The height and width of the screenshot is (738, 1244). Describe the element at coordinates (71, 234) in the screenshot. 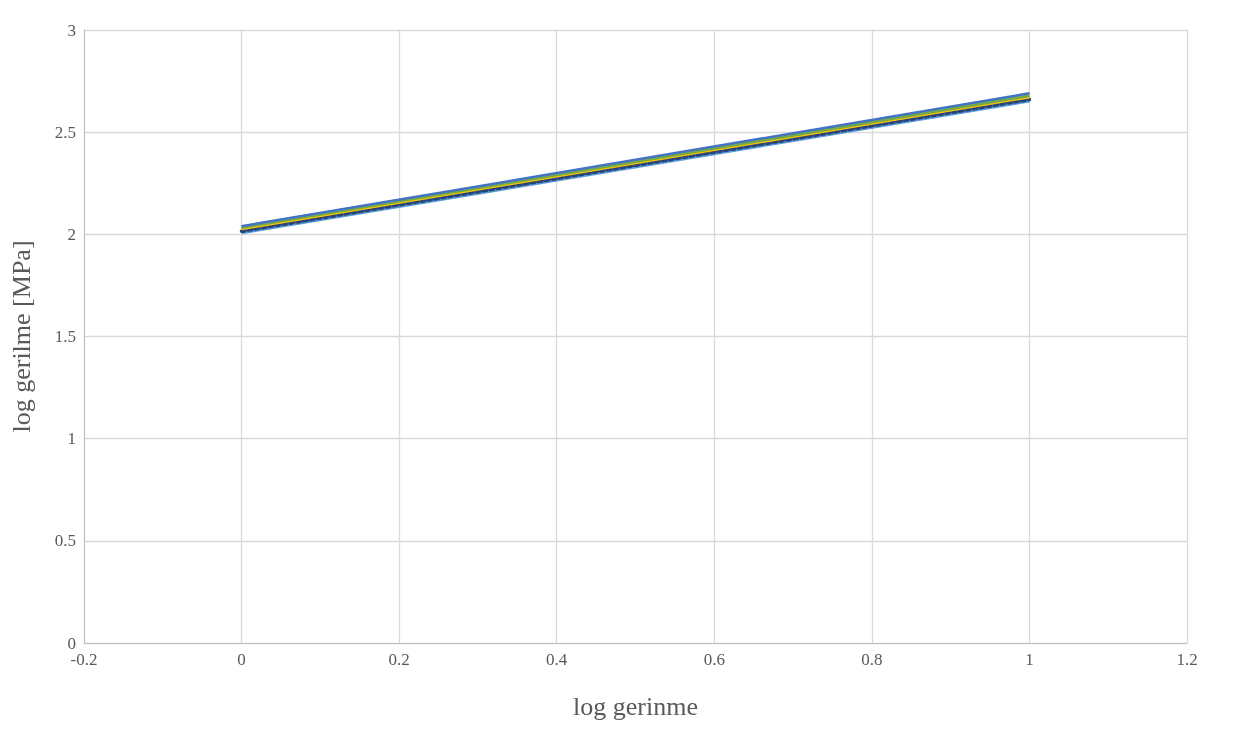

I see `y-tick-label: 2` at that location.